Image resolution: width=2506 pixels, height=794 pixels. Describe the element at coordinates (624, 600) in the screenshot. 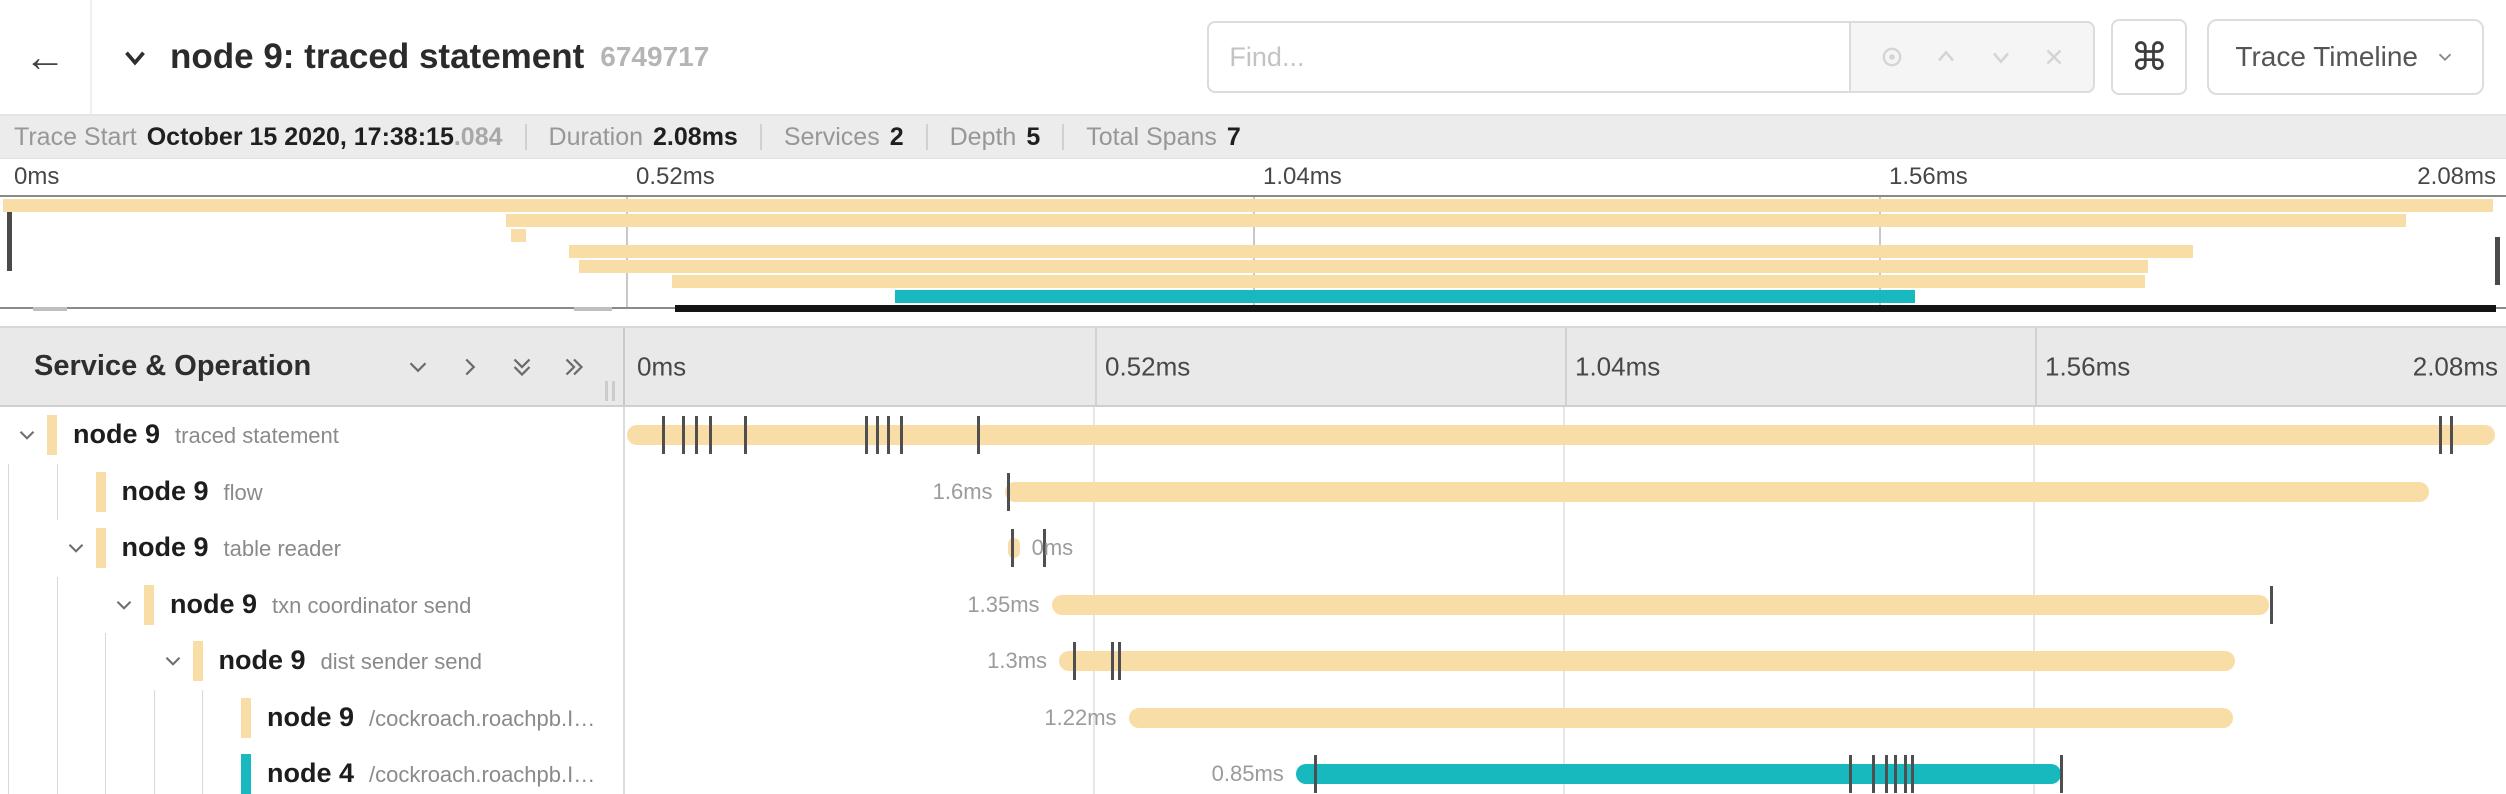

I see `column-divider` at that location.